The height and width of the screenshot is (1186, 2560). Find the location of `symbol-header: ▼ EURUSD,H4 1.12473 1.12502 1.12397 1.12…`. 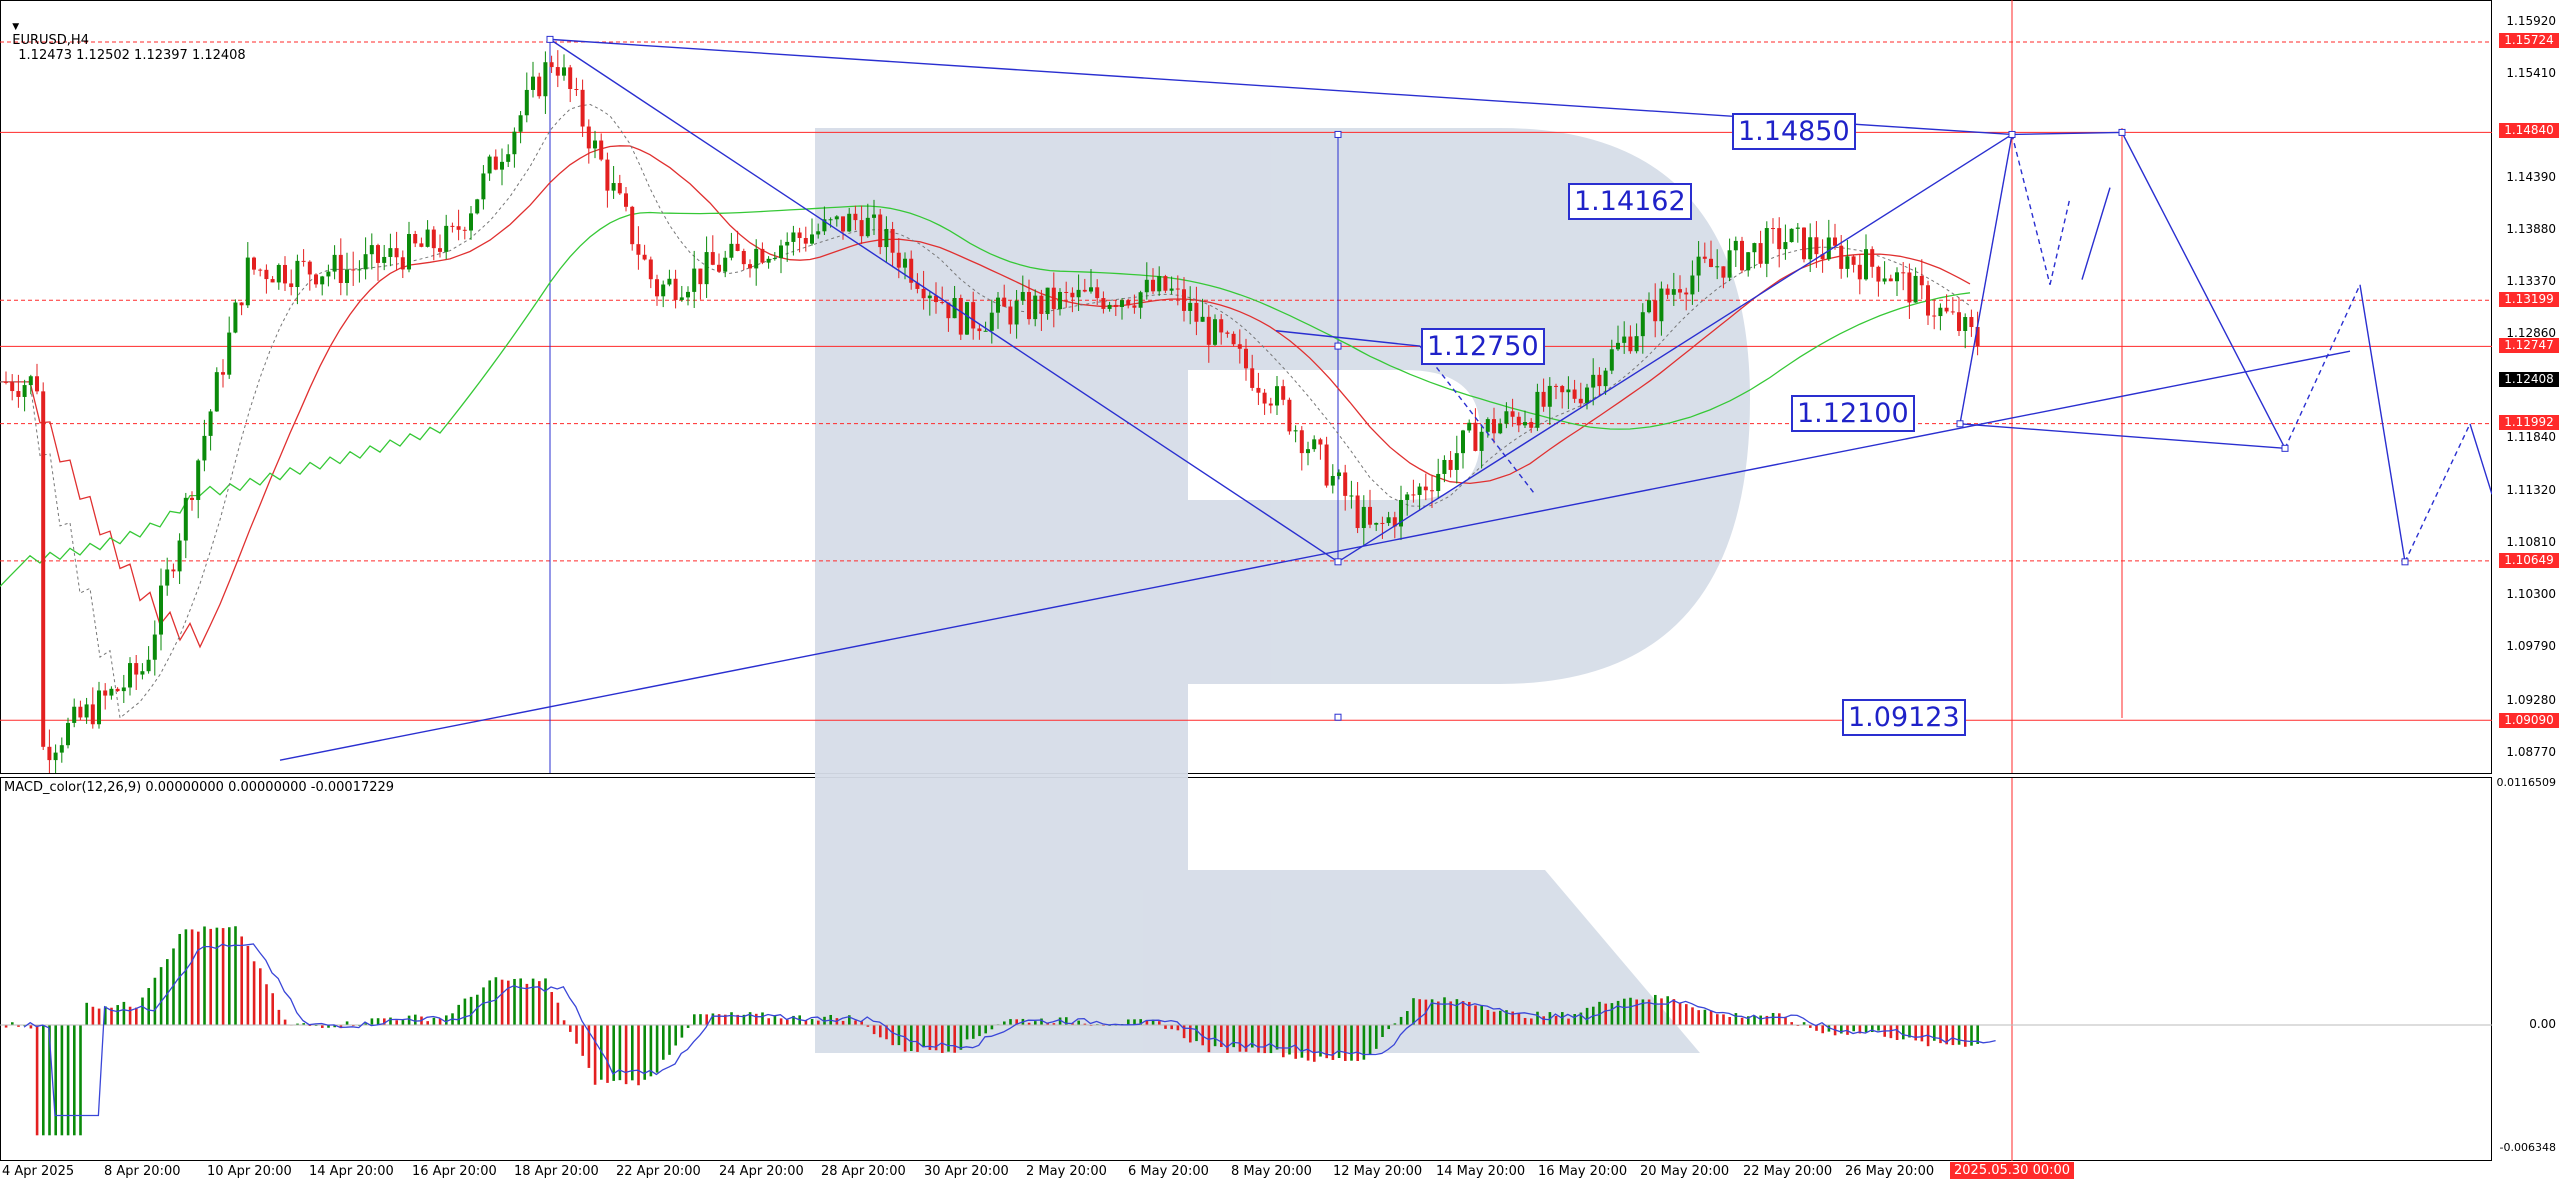

symbol-header: ▼ EURUSD,H4 1.12473 1.12502 1.12397 1.12… is located at coordinates (125, 33).